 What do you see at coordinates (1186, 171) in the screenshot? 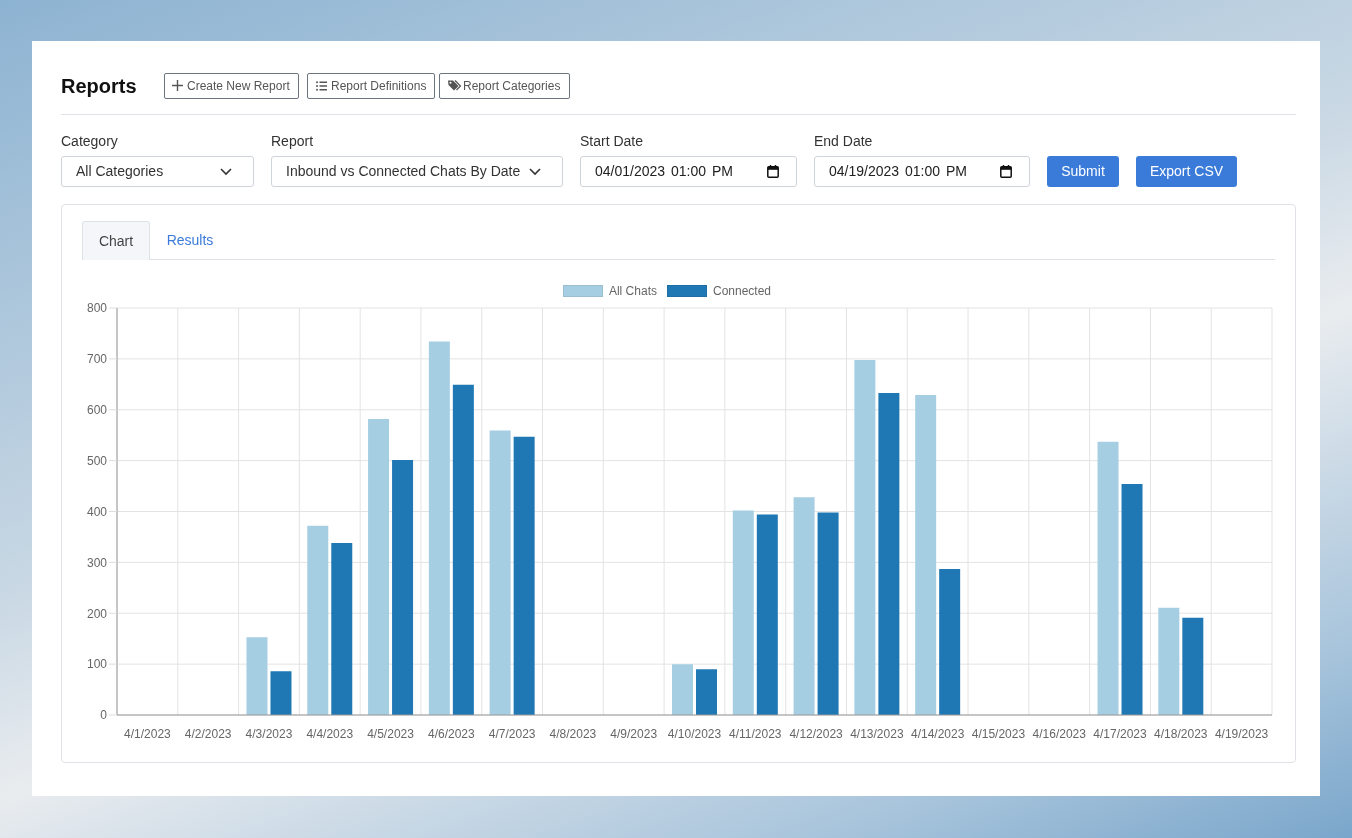
I see `text: Export CSV` at bounding box center [1186, 171].